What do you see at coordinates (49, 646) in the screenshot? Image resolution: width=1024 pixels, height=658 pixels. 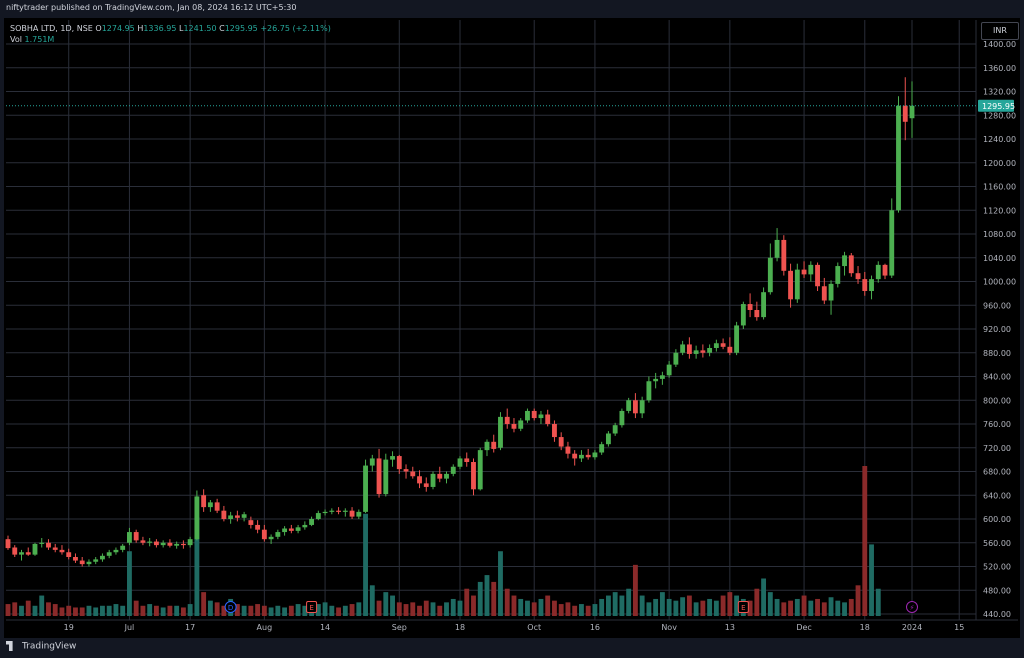 I see `tradingview-logo-text: TradingView` at bounding box center [49, 646].